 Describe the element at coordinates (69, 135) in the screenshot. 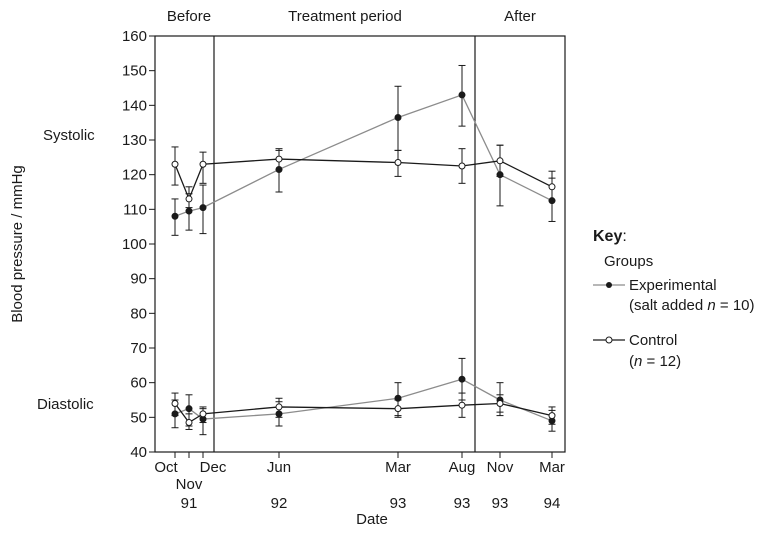

I see `systolic-label: Systolic` at that location.